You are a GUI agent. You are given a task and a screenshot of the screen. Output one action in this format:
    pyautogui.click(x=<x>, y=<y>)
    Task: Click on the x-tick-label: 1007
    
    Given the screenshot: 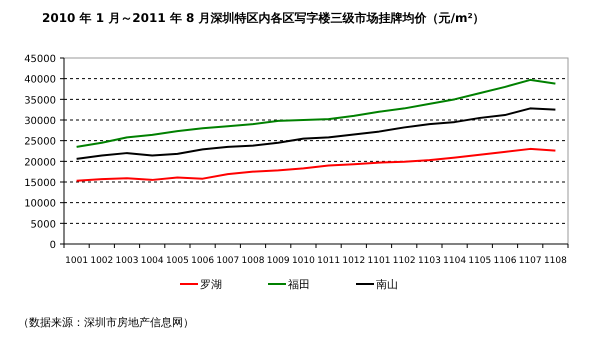 What is the action you would take?
    pyautogui.click(x=228, y=261)
    